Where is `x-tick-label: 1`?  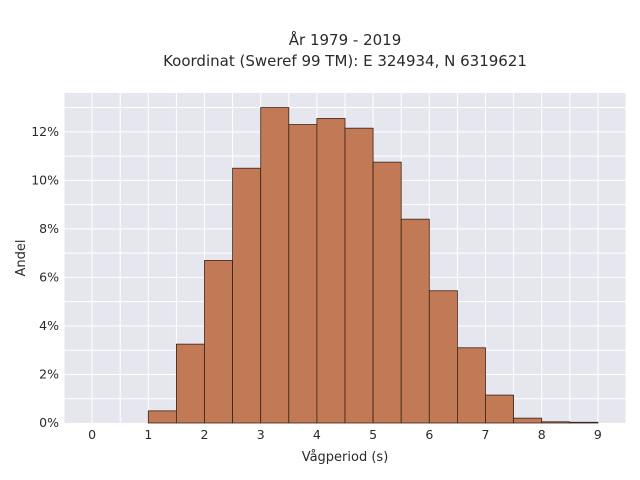
x-tick-label: 1 is located at coordinates (148, 434).